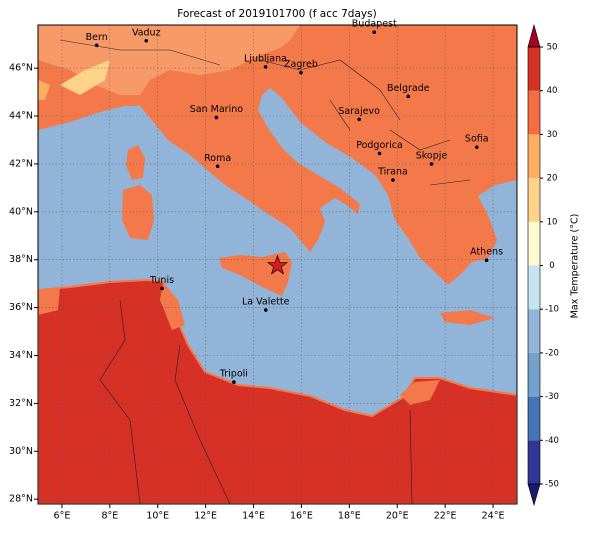 The image size is (592, 533). What do you see at coordinates (217, 158) in the screenshot?
I see `city-label: Roma` at bounding box center [217, 158].